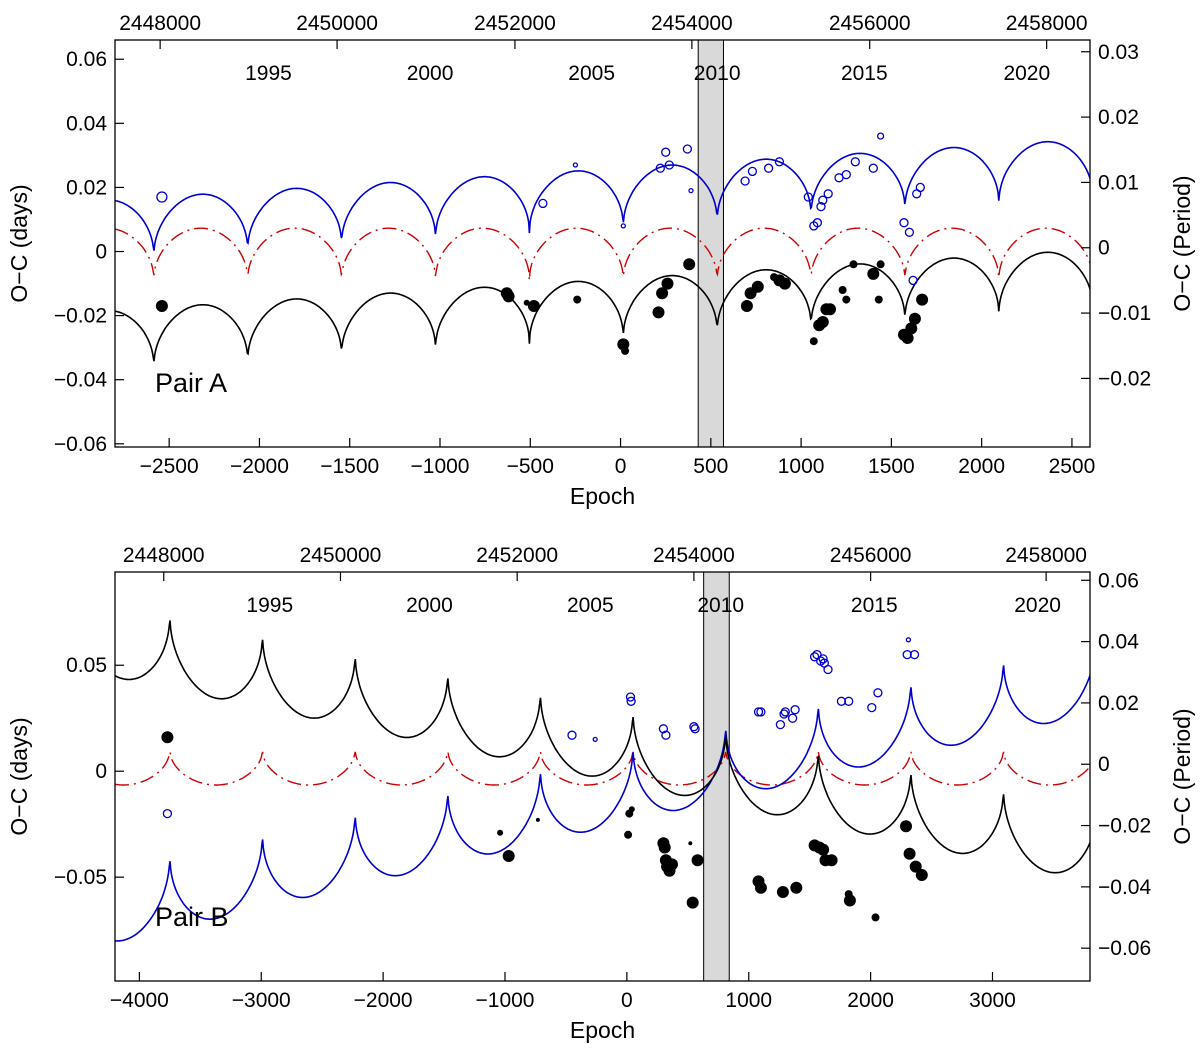  What do you see at coordinates (383, 1000) in the screenshot?
I see `x-tick-label: −2000` at bounding box center [383, 1000].